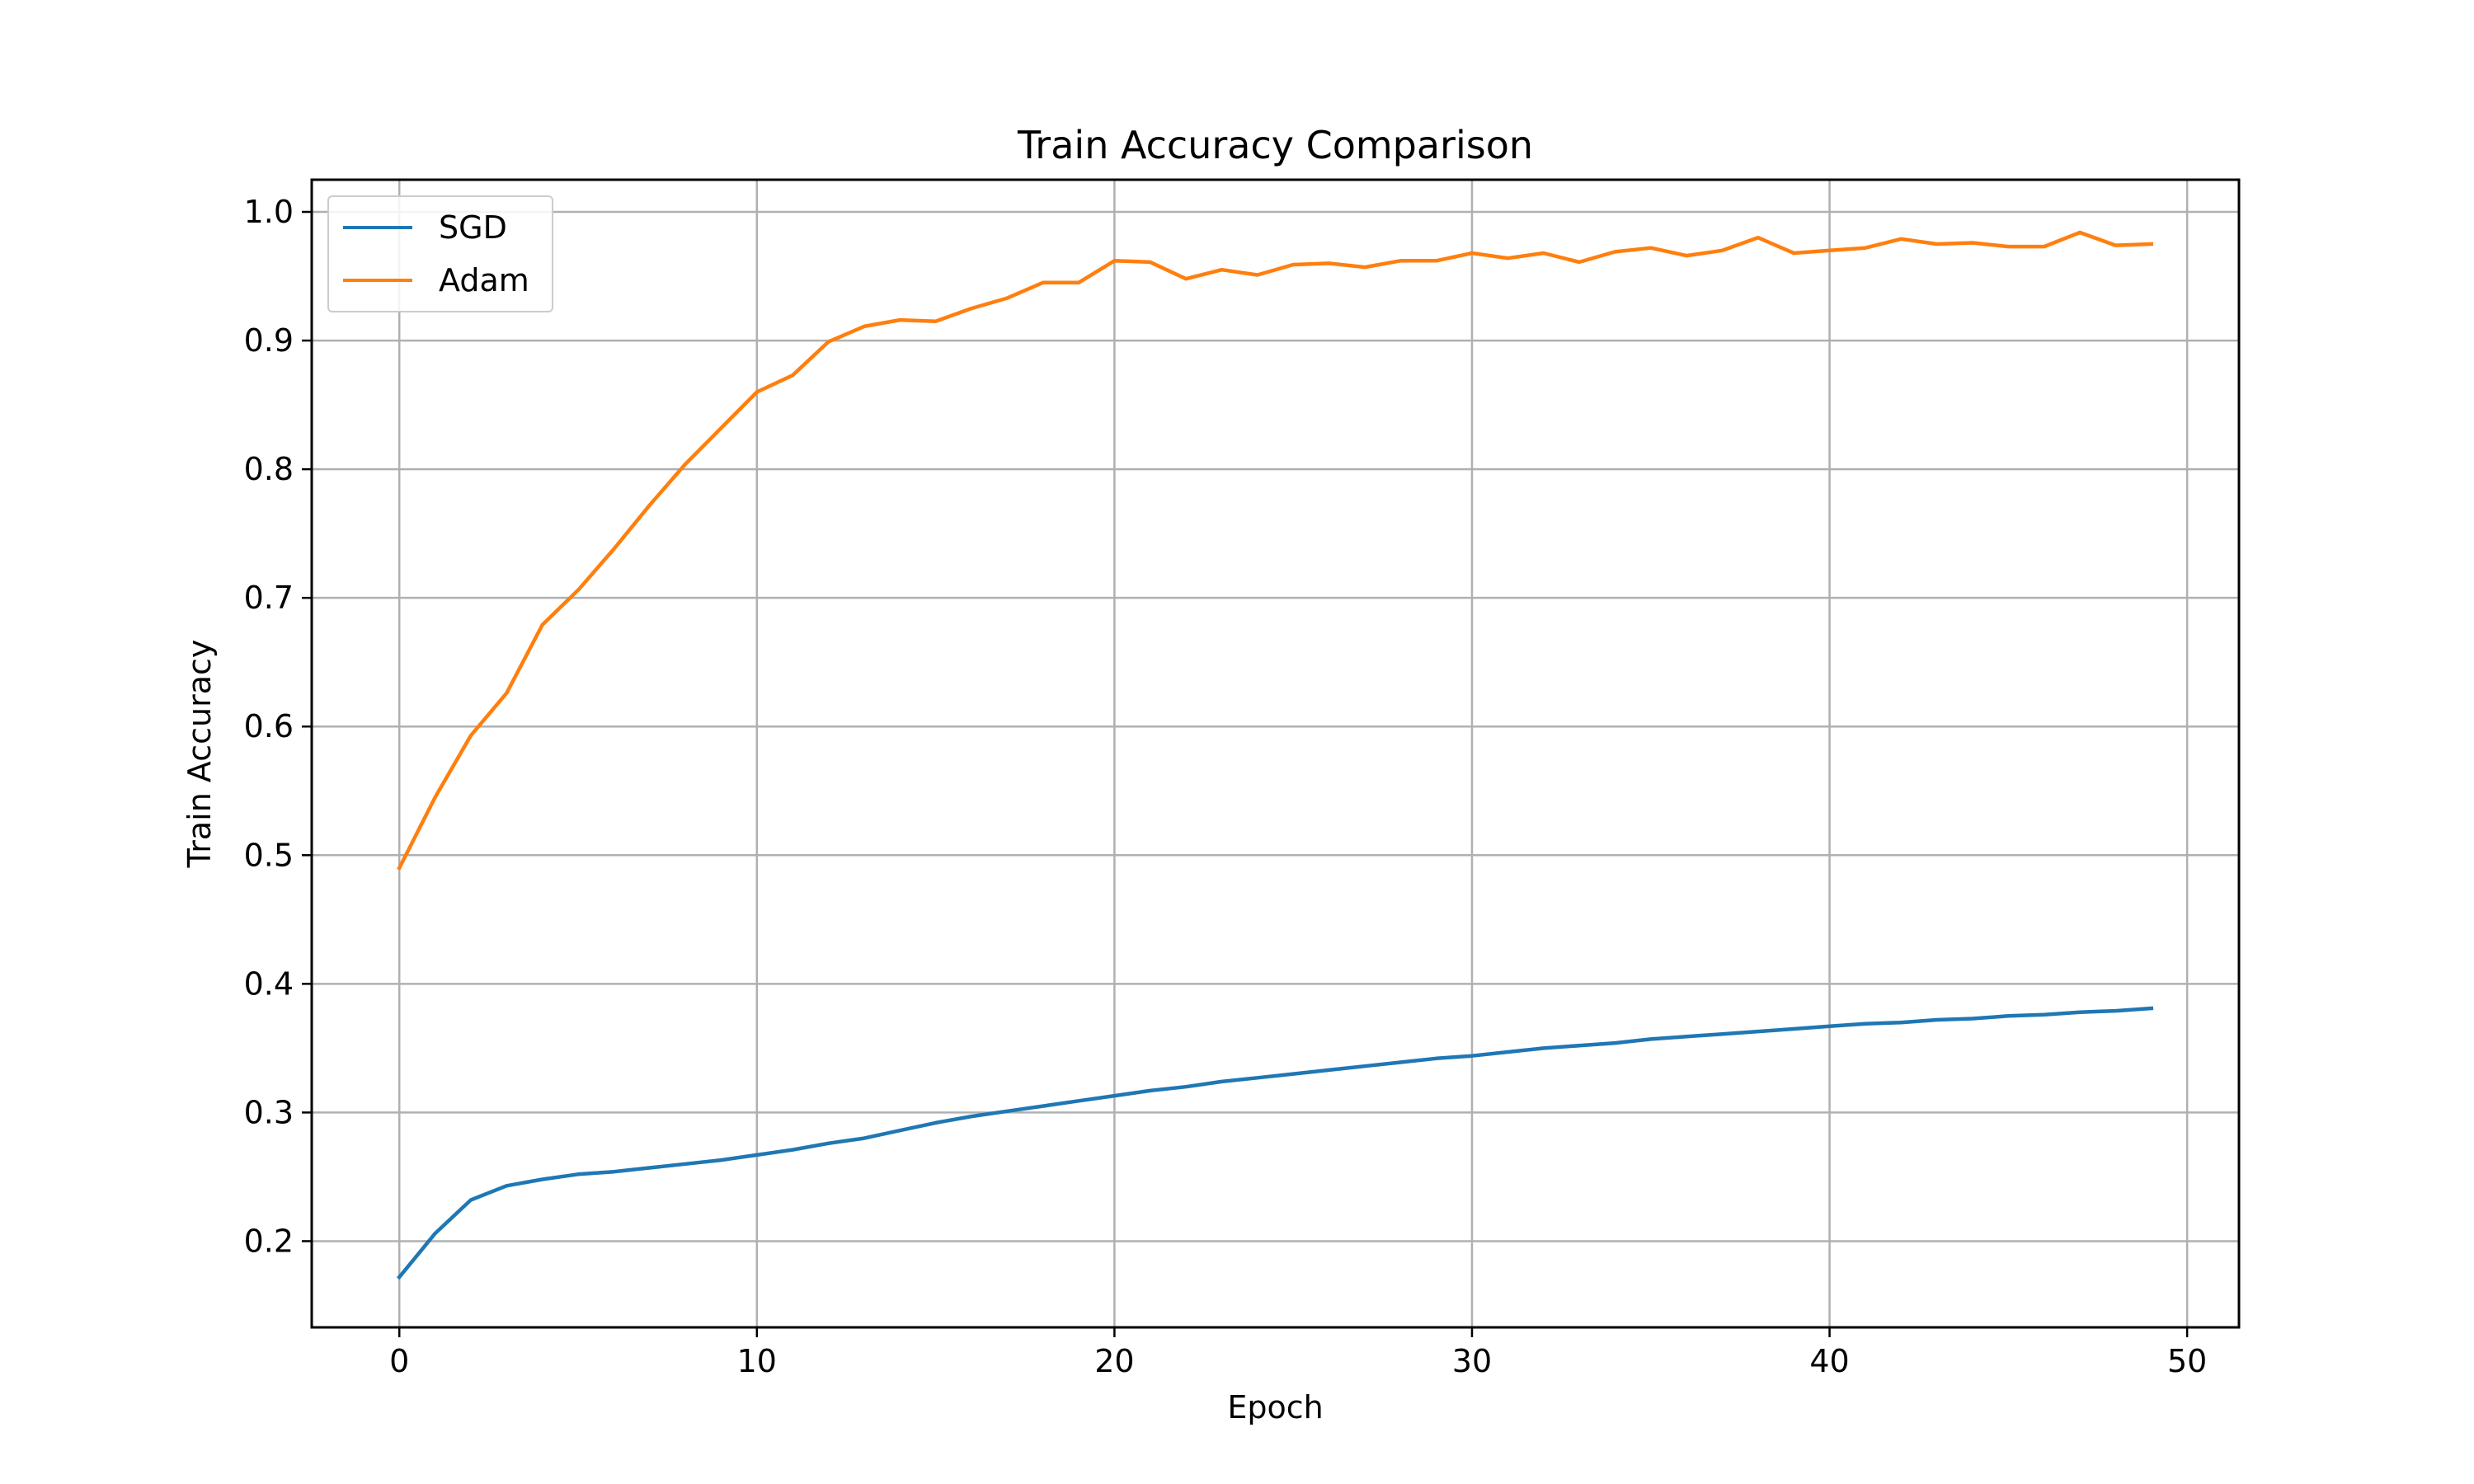  What do you see at coordinates (2187, 1361) in the screenshot?
I see `x-tick-label: 50` at bounding box center [2187, 1361].